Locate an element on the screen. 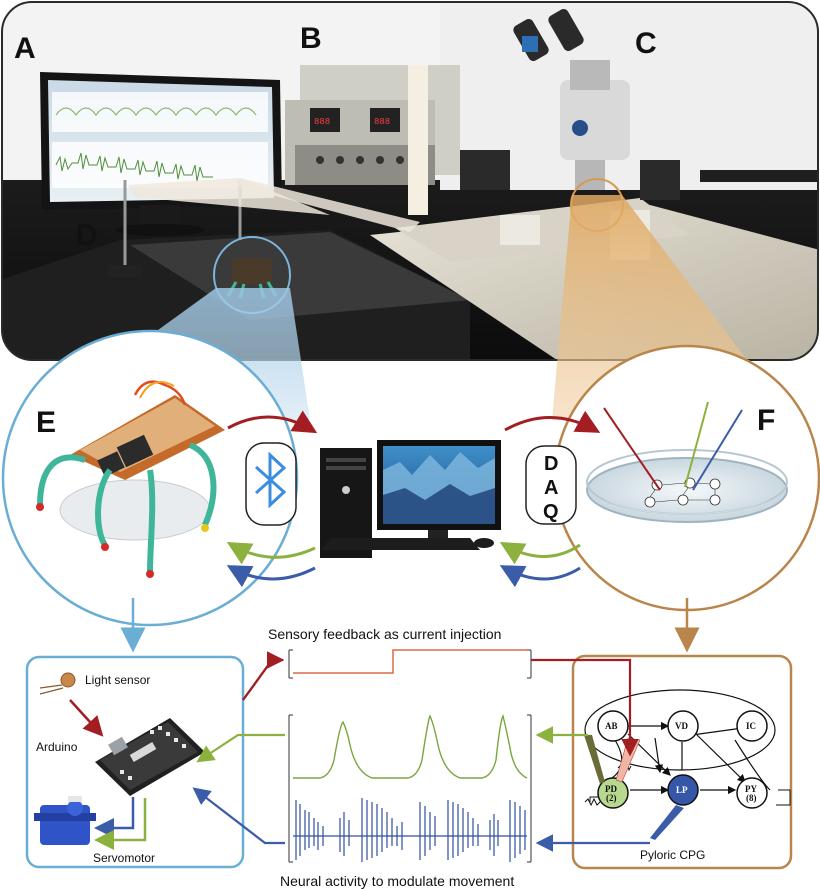 The image size is (820, 889). arrow-sensor-to-trace is located at coordinates (263, 676).